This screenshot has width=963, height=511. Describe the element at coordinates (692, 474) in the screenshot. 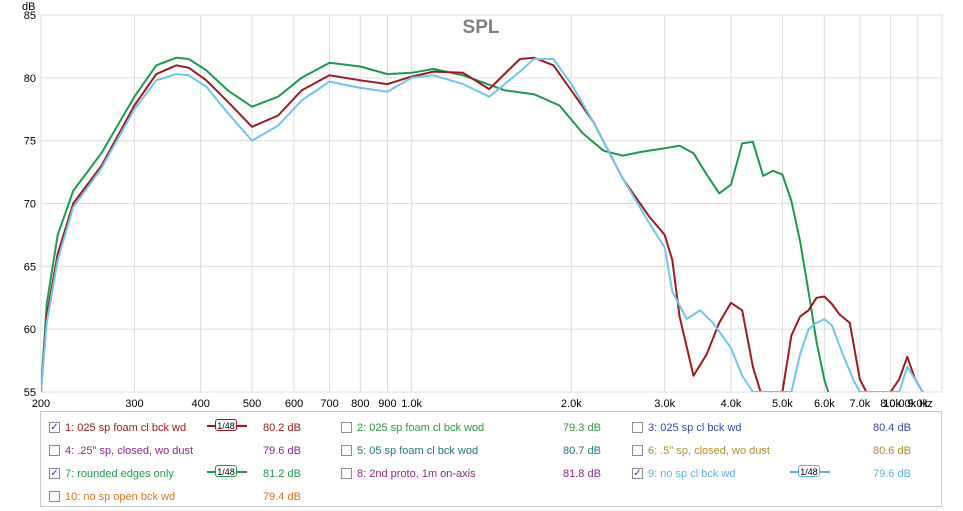

I see `legend-label: 9: no sp cl bck wd` at that location.